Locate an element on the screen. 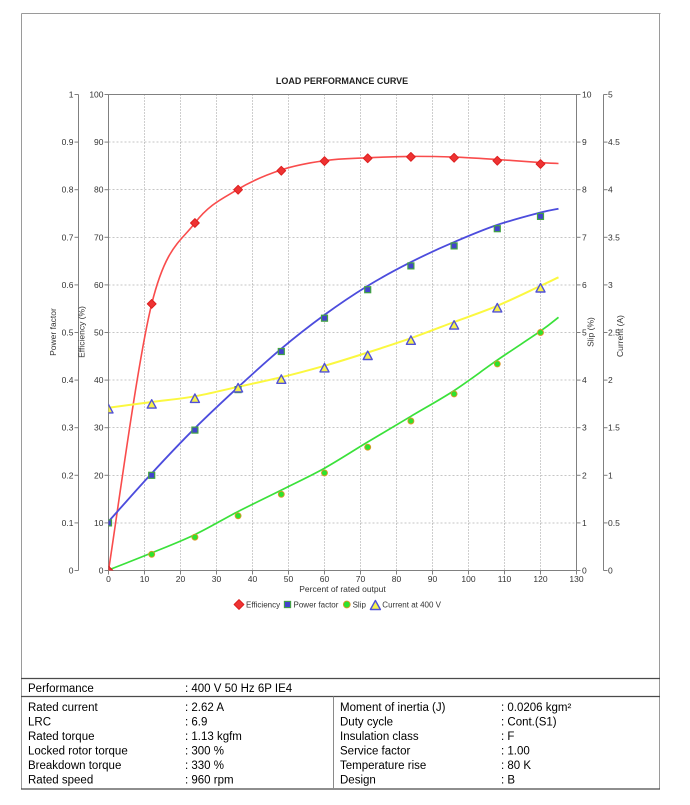 Image resolution: width=690 pixels, height=805 pixels. svg-text: Rated torque is located at coordinates (61, 737).